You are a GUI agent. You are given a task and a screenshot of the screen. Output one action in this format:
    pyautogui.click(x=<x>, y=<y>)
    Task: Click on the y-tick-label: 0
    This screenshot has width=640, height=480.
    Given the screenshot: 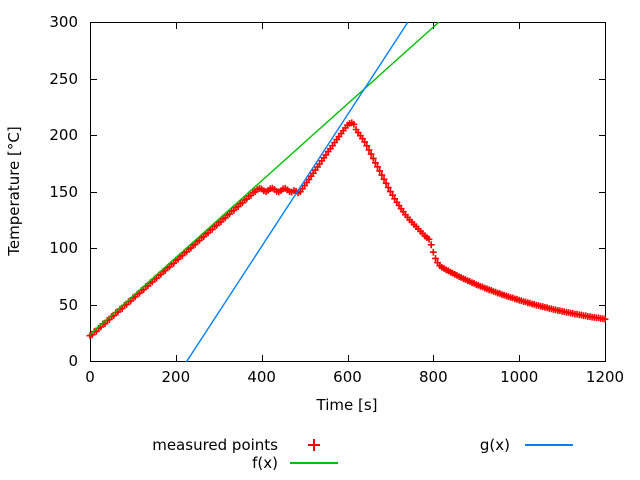 What is the action you would take?
    pyautogui.click(x=73, y=361)
    